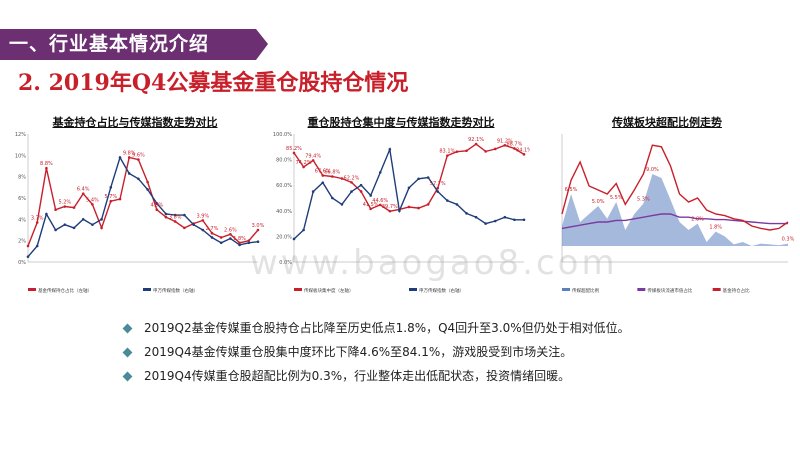 This screenshot has width=800, height=450. I want to click on data-label: 62.2%, so click(352, 178).